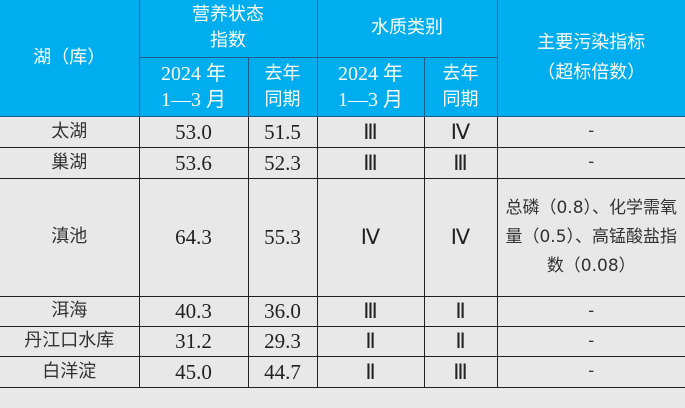  I want to click on tsi-last-year: 55.3, so click(282, 237).